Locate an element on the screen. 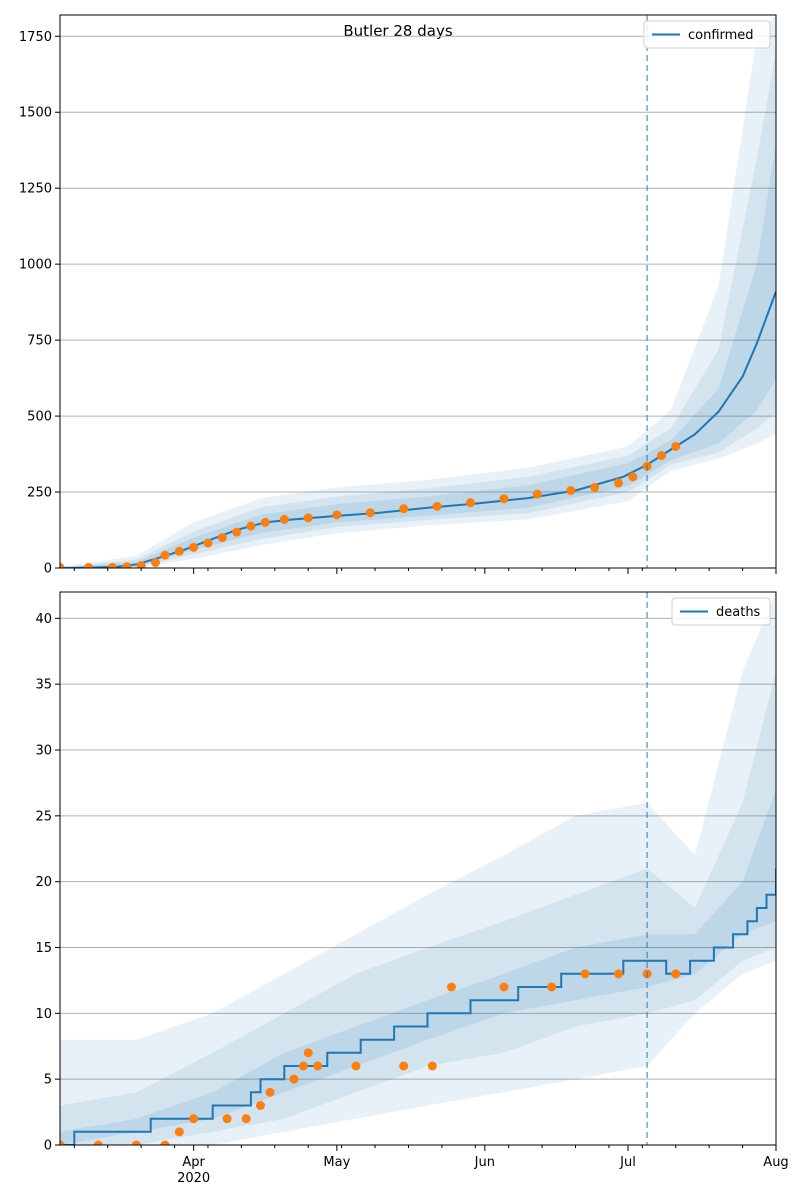 This screenshot has width=800, height=1200. x-tick-label: Jun is located at coordinates (484, 1162).